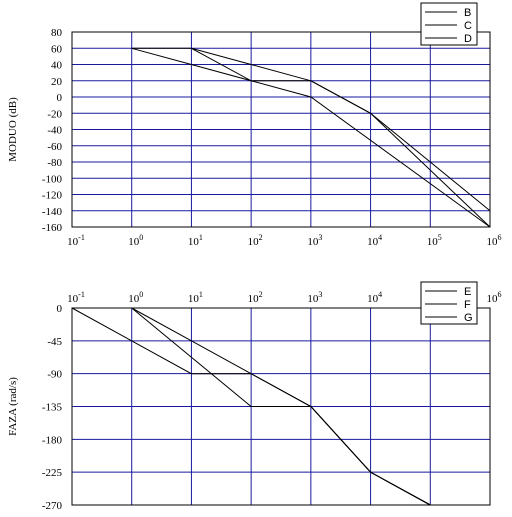 The height and width of the screenshot is (517, 512). I want to click on y-tick-label: -100, so click(52, 179).